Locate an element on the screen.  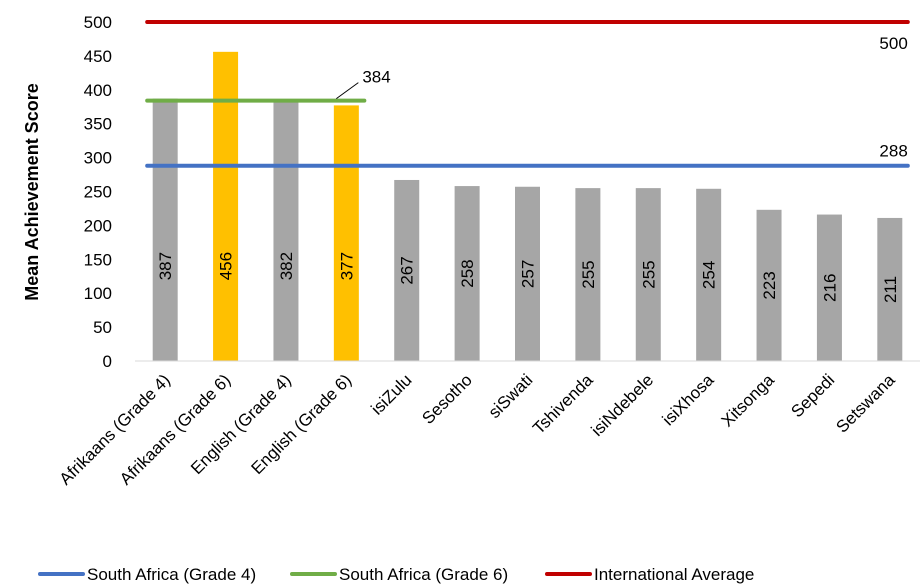
y-tick-label: 250 is located at coordinates (98, 192).